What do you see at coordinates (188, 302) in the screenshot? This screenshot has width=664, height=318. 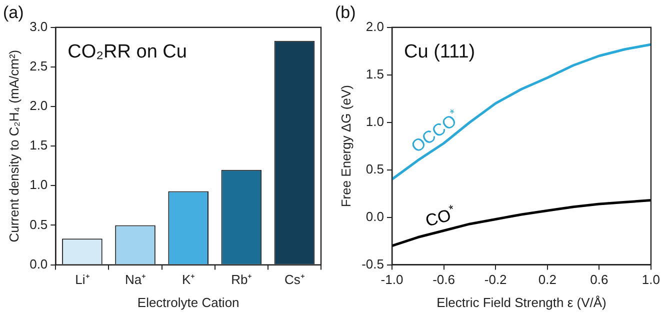 I see `x-axis-title: Electrolyte Cation` at bounding box center [188, 302].